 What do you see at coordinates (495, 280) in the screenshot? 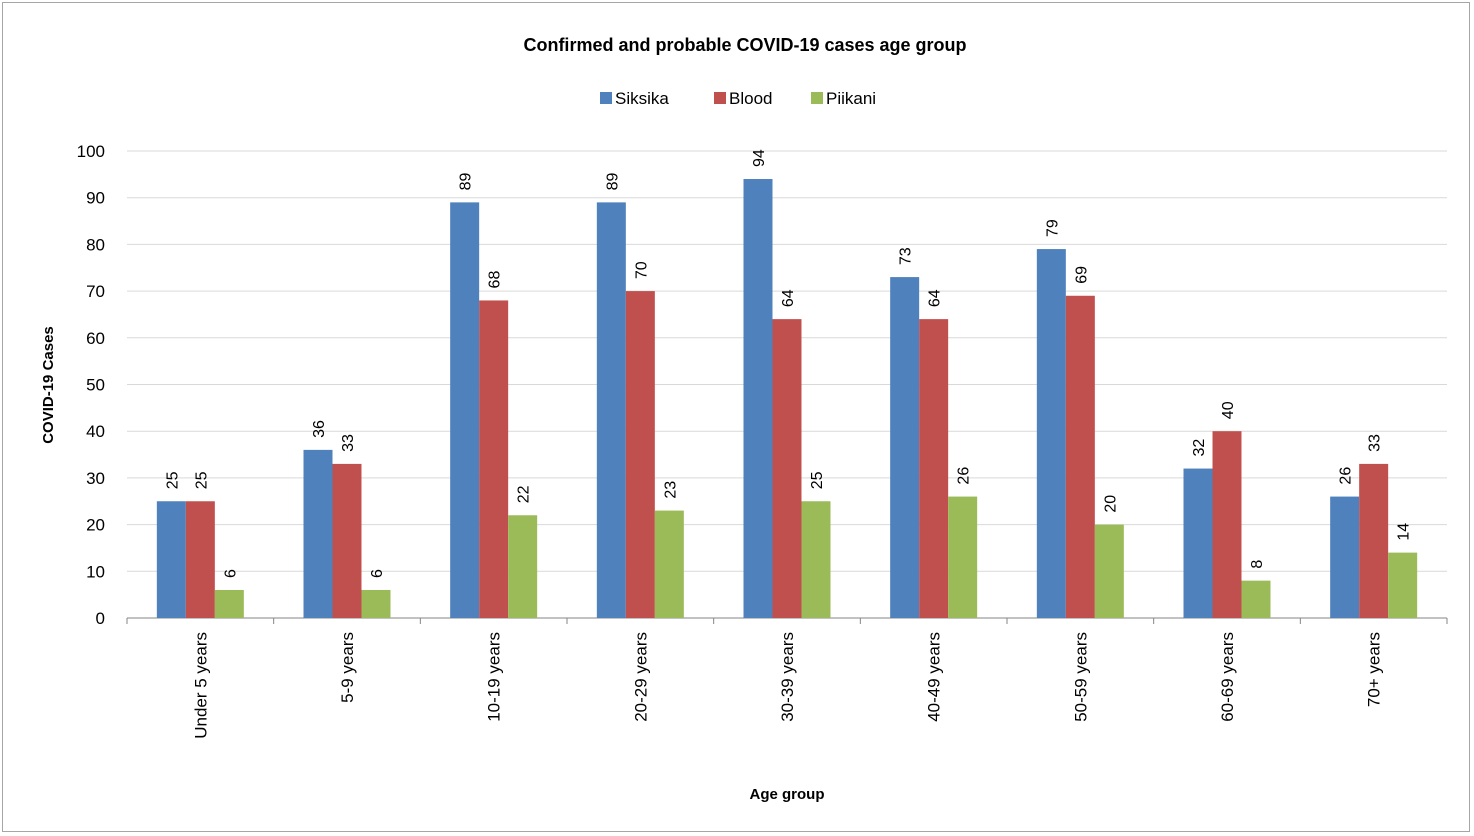
I see `data-label: 68` at bounding box center [495, 280].